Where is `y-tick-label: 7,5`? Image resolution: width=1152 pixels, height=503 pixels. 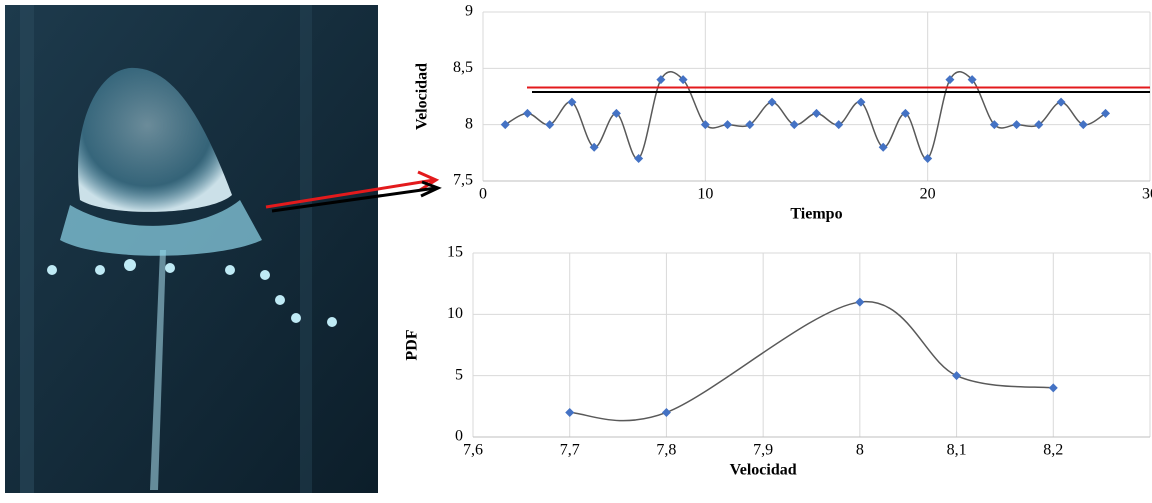
y-tick-label: 7,5 is located at coordinates (463, 180).